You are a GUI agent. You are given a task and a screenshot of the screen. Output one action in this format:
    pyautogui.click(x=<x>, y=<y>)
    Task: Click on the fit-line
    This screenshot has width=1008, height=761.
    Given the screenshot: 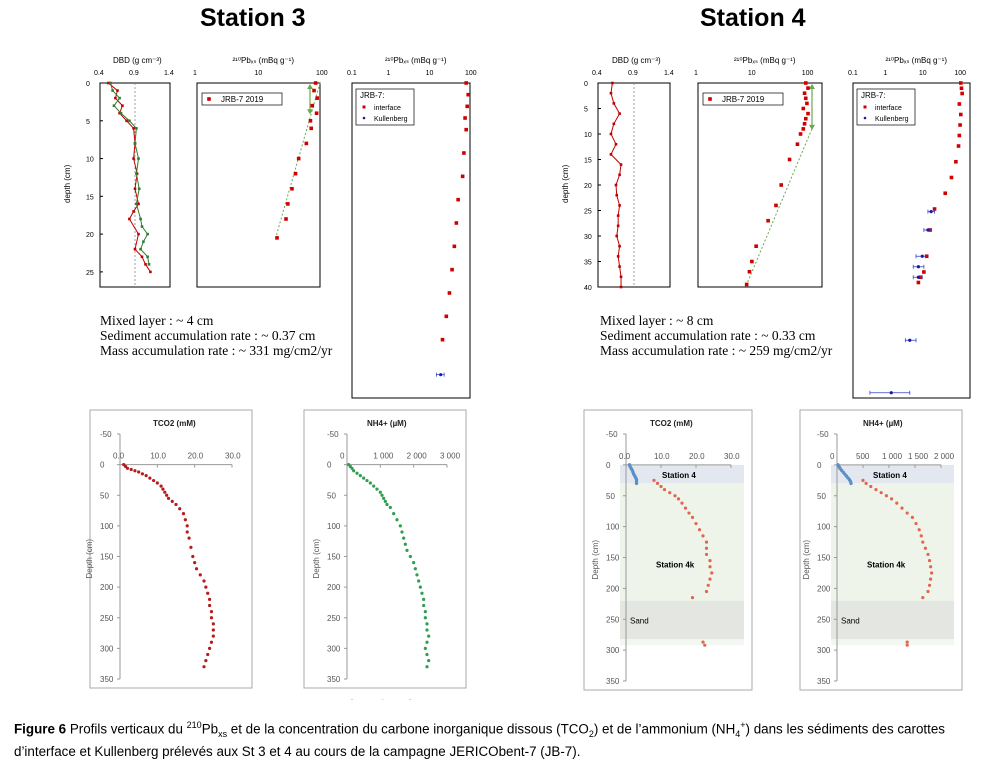 What is the action you would take?
    pyautogui.click(x=779, y=207)
    